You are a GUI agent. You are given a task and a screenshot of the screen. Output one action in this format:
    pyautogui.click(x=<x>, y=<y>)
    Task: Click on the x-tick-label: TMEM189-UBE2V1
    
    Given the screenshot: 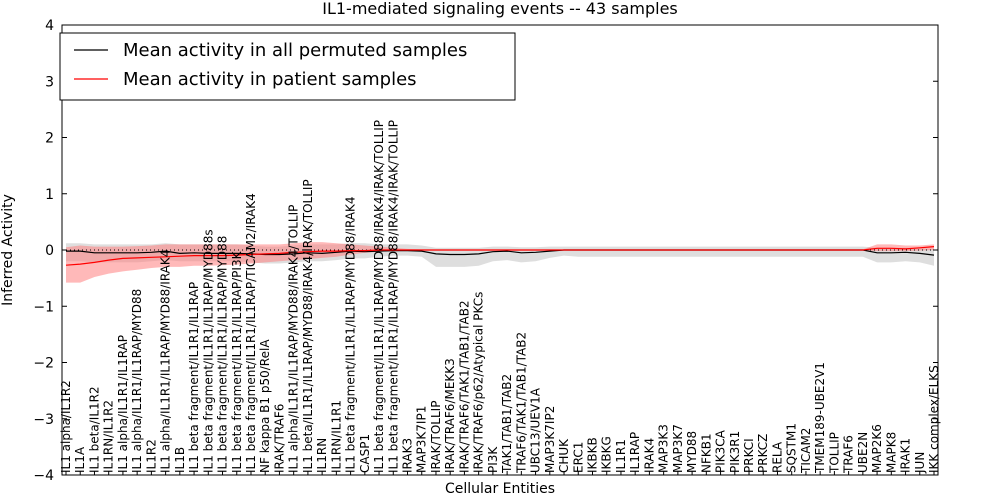 What is the action you would take?
    pyautogui.click(x=820, y=418)
    